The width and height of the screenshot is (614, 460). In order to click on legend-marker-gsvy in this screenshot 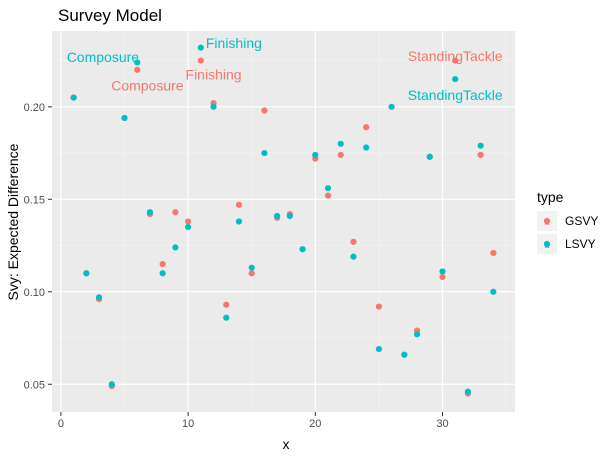, I will do `click(547, 221)`.